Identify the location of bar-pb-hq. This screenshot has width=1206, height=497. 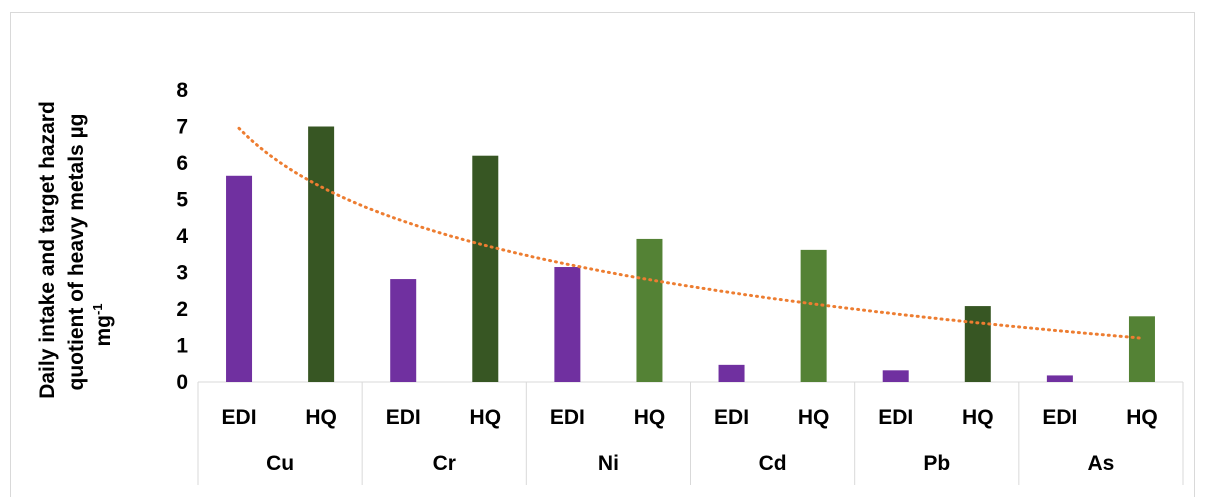
(977, 344).